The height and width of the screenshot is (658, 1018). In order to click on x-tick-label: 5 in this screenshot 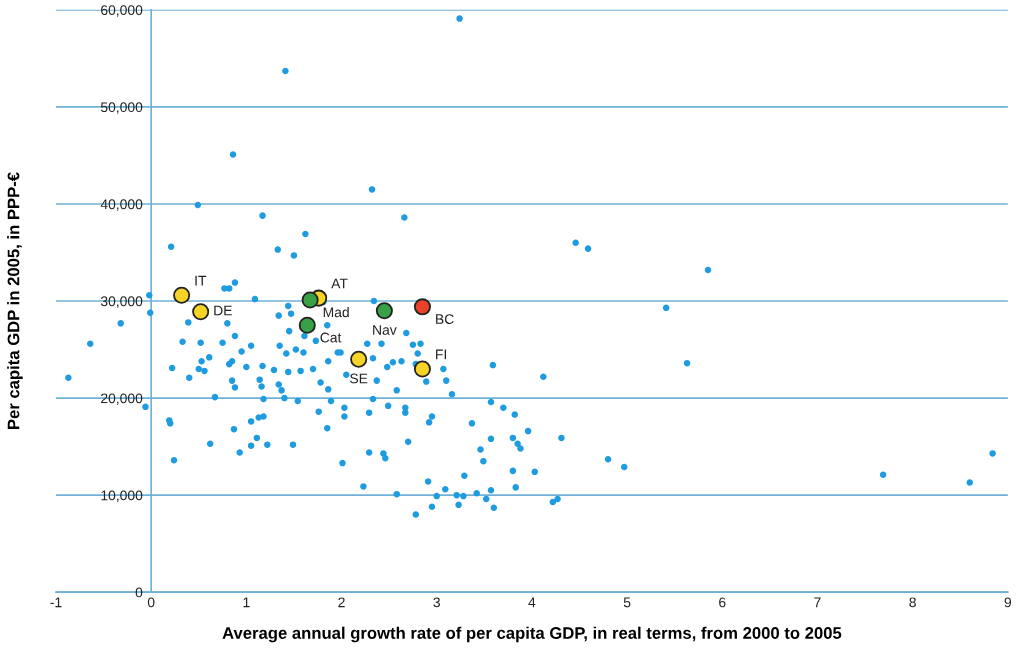, I will do `click(627, 602)`.